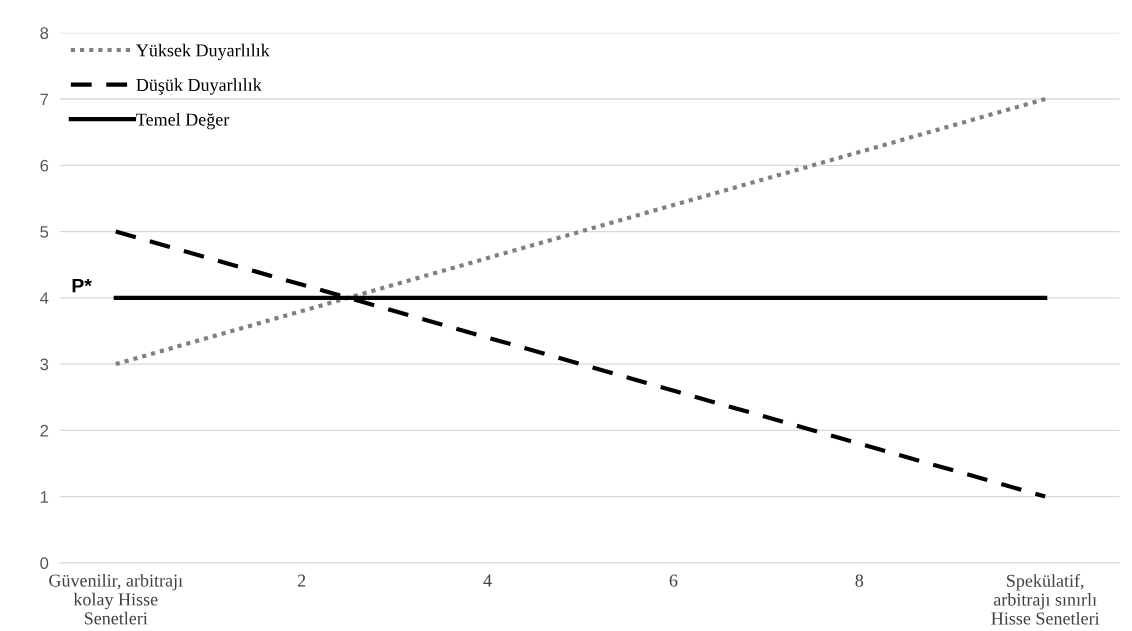  I want to click on y-tick-label: 4, so click(44, 298).